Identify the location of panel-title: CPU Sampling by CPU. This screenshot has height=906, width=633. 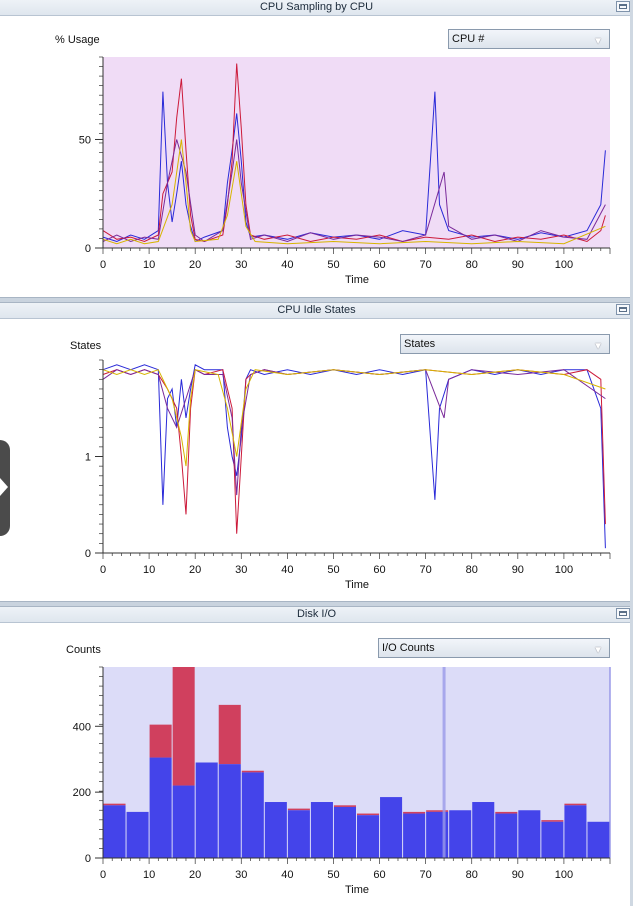
(316, 8).